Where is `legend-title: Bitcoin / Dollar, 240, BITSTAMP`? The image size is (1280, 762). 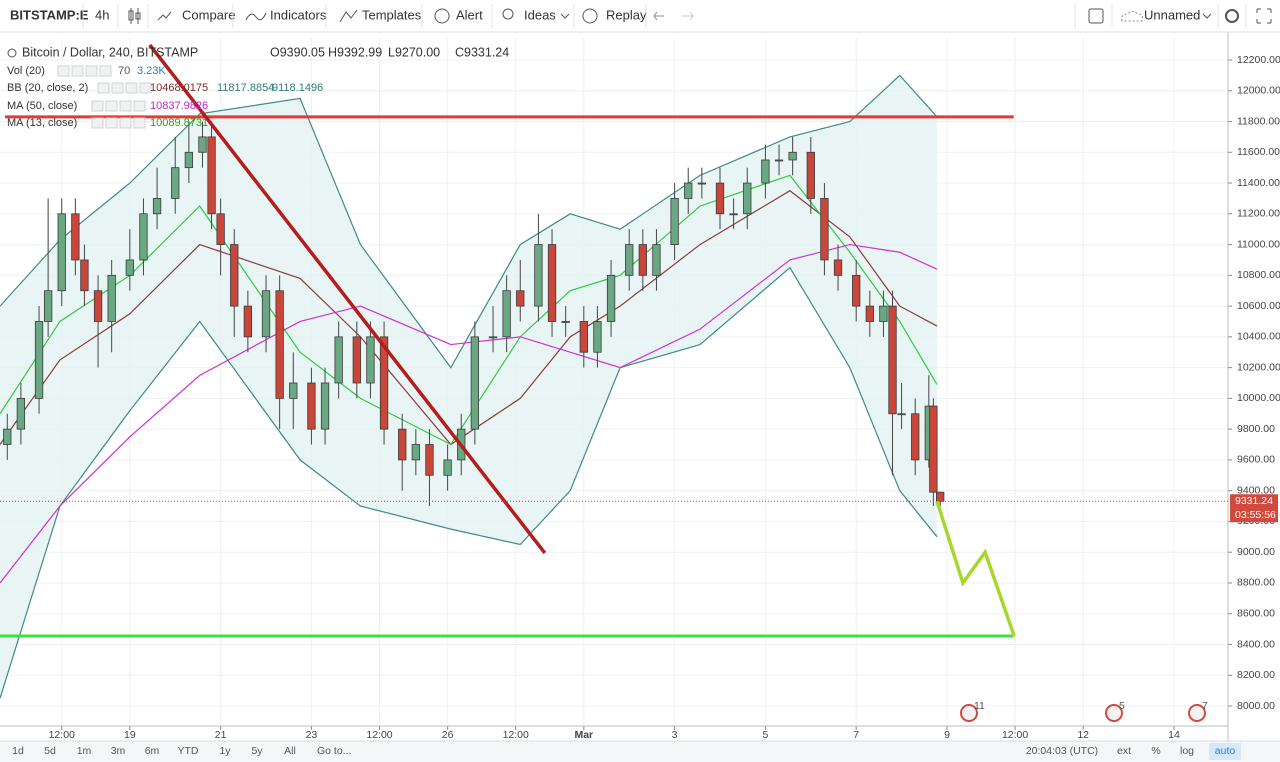
legend-title: Bitcoin / Dollar, 240, BITSTAMP is located at coordinates (110, 52).